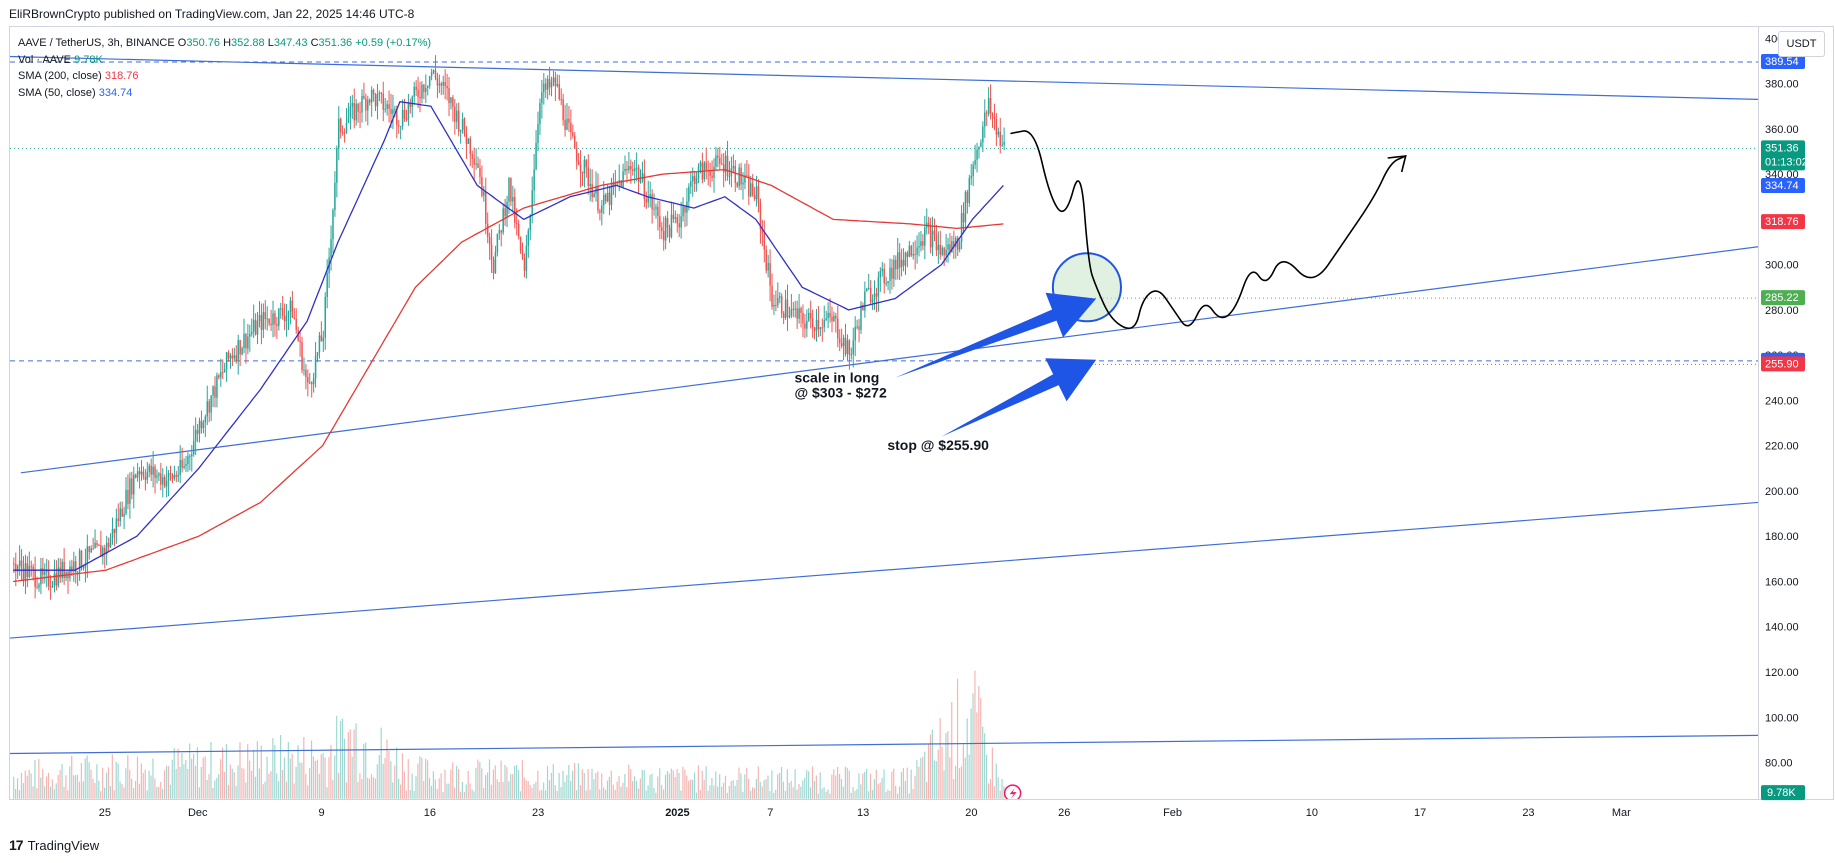 This screenshot has width=1835, height=863. Describe the element at coordinates (224, 76) in the screenshot. I see `legend-sma200-row: SMA (200, close) 318.76` at that location.